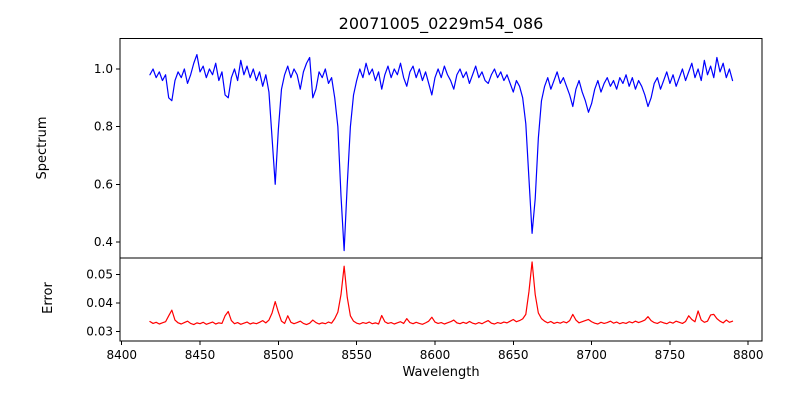 This screenshot has height=400, width=800. Describe the element at coordinates (513, 355) in the screenshot. I see `x-tick-label: 8650` at that location.